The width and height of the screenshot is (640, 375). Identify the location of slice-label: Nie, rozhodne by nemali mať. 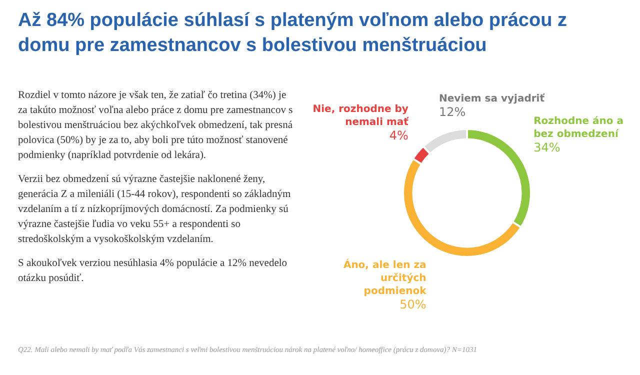
(361, 116).